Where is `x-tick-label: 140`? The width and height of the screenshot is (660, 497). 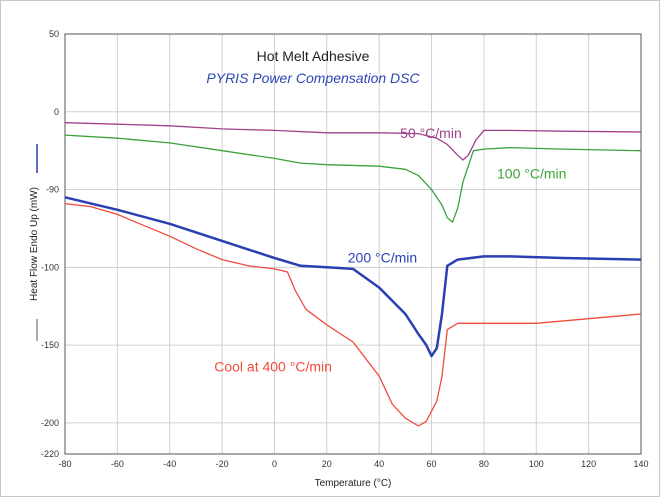 x-tick-label: 140 is located at coordinates (640, 464).